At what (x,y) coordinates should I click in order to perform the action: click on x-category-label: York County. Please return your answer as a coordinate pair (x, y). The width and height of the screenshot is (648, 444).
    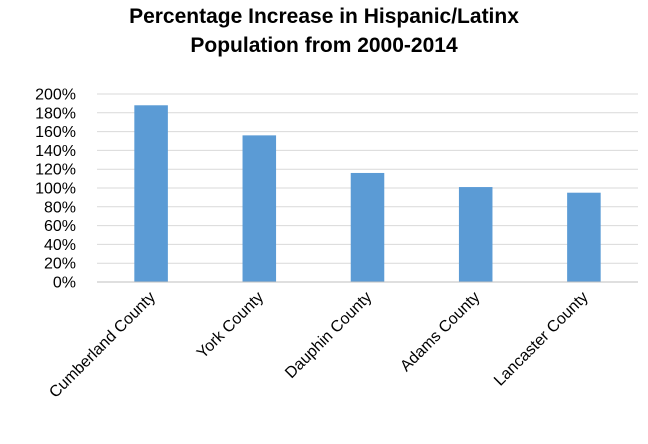
    Looking at the image, I should click on (230, 325).